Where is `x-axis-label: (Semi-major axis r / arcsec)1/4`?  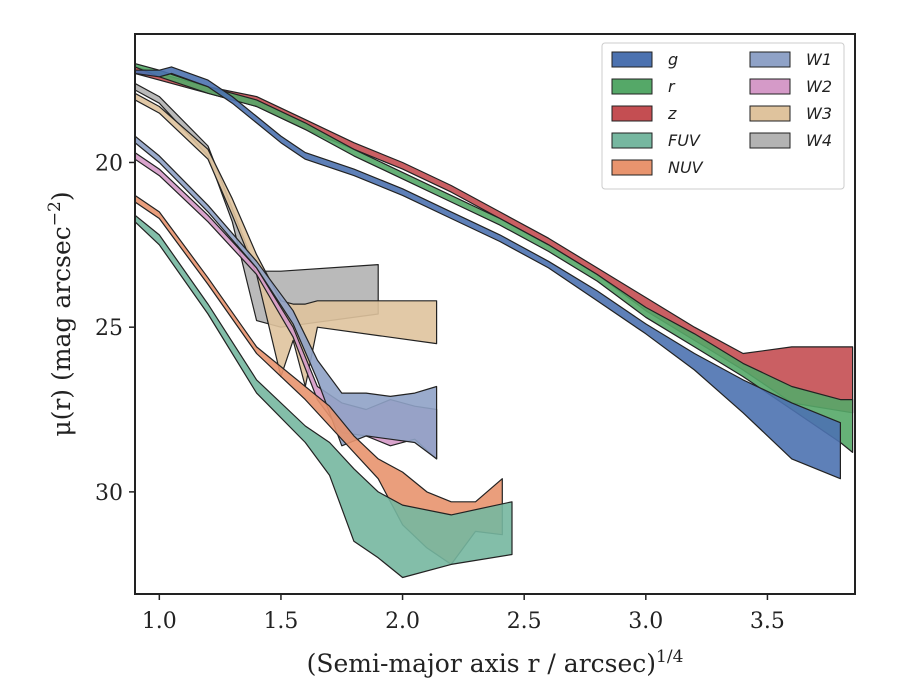 x-axis-label: (Semi-major axis r / arcsec)1/4 is located at coordinates (495, 662).